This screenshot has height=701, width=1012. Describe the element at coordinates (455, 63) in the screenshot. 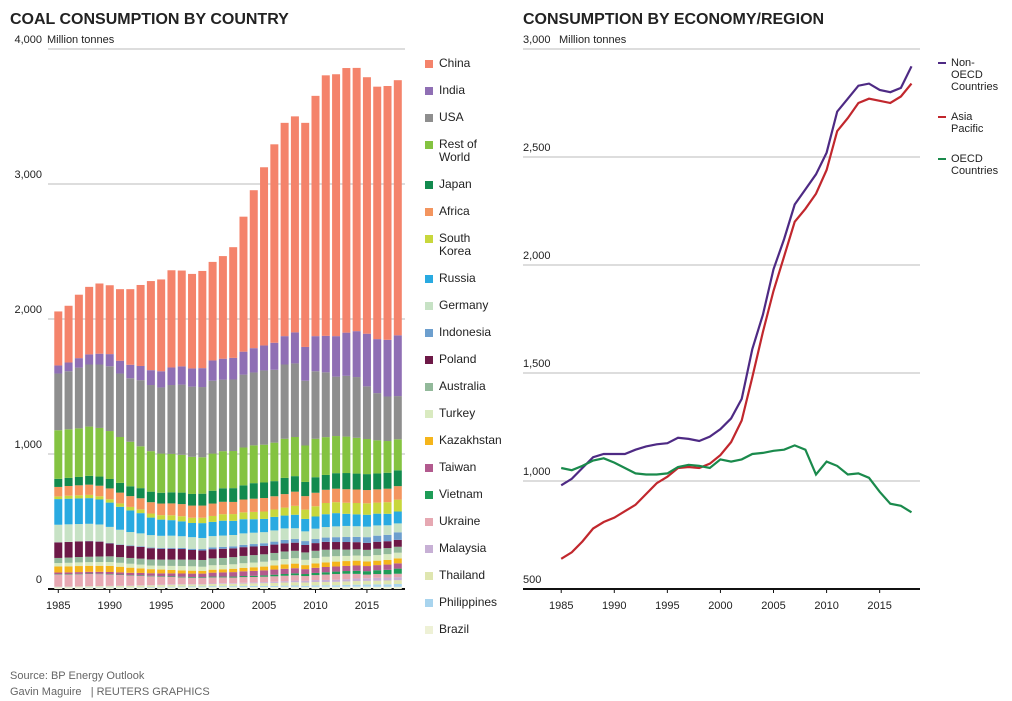

I see `legend-label: China` at that location.